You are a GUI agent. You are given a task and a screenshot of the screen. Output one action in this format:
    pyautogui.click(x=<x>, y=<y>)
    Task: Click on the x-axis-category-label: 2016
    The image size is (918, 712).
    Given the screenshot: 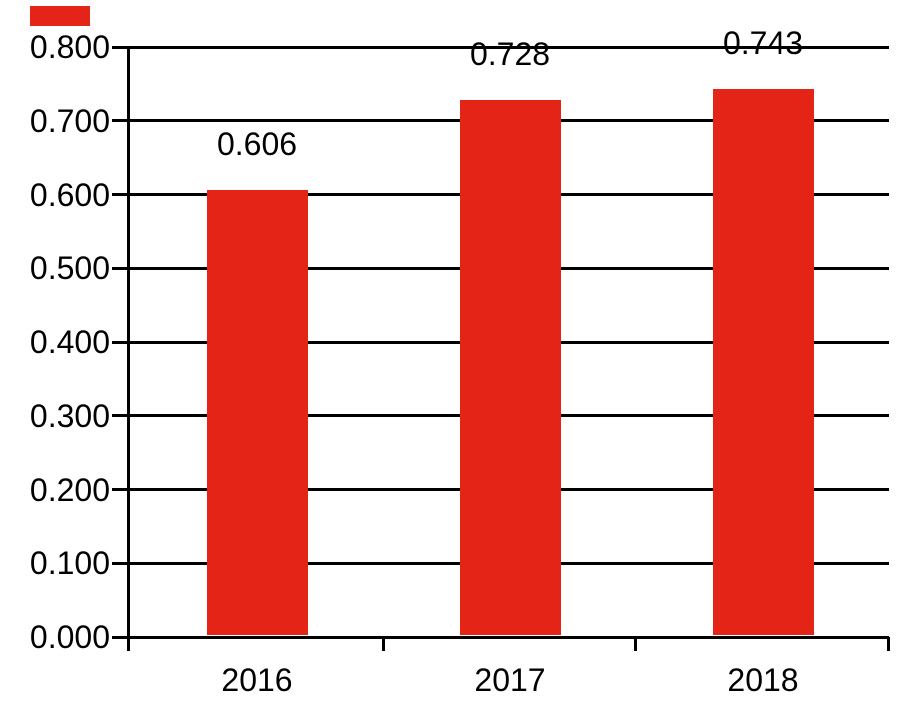 What is the action you would take?
    pyautogui.click(x=257, y=680)
    